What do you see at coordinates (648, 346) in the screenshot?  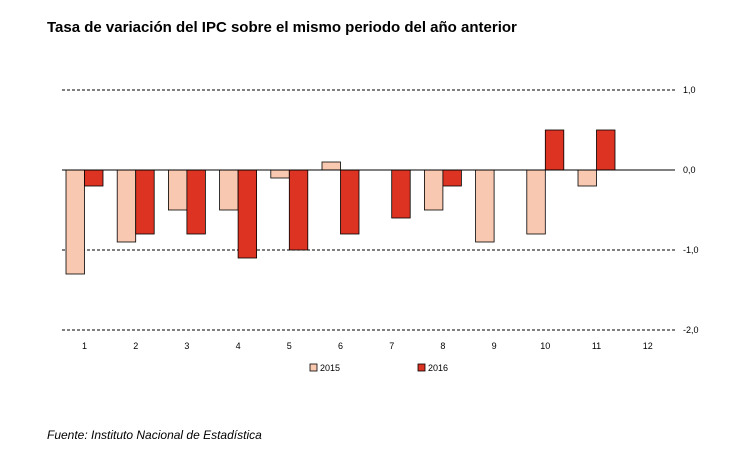 I see `x-tick-label: 12` at bounding box center [648, 346].